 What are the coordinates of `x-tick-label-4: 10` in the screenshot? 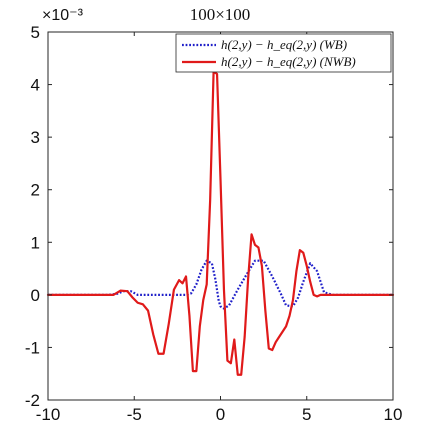 It's located at (393, 414).